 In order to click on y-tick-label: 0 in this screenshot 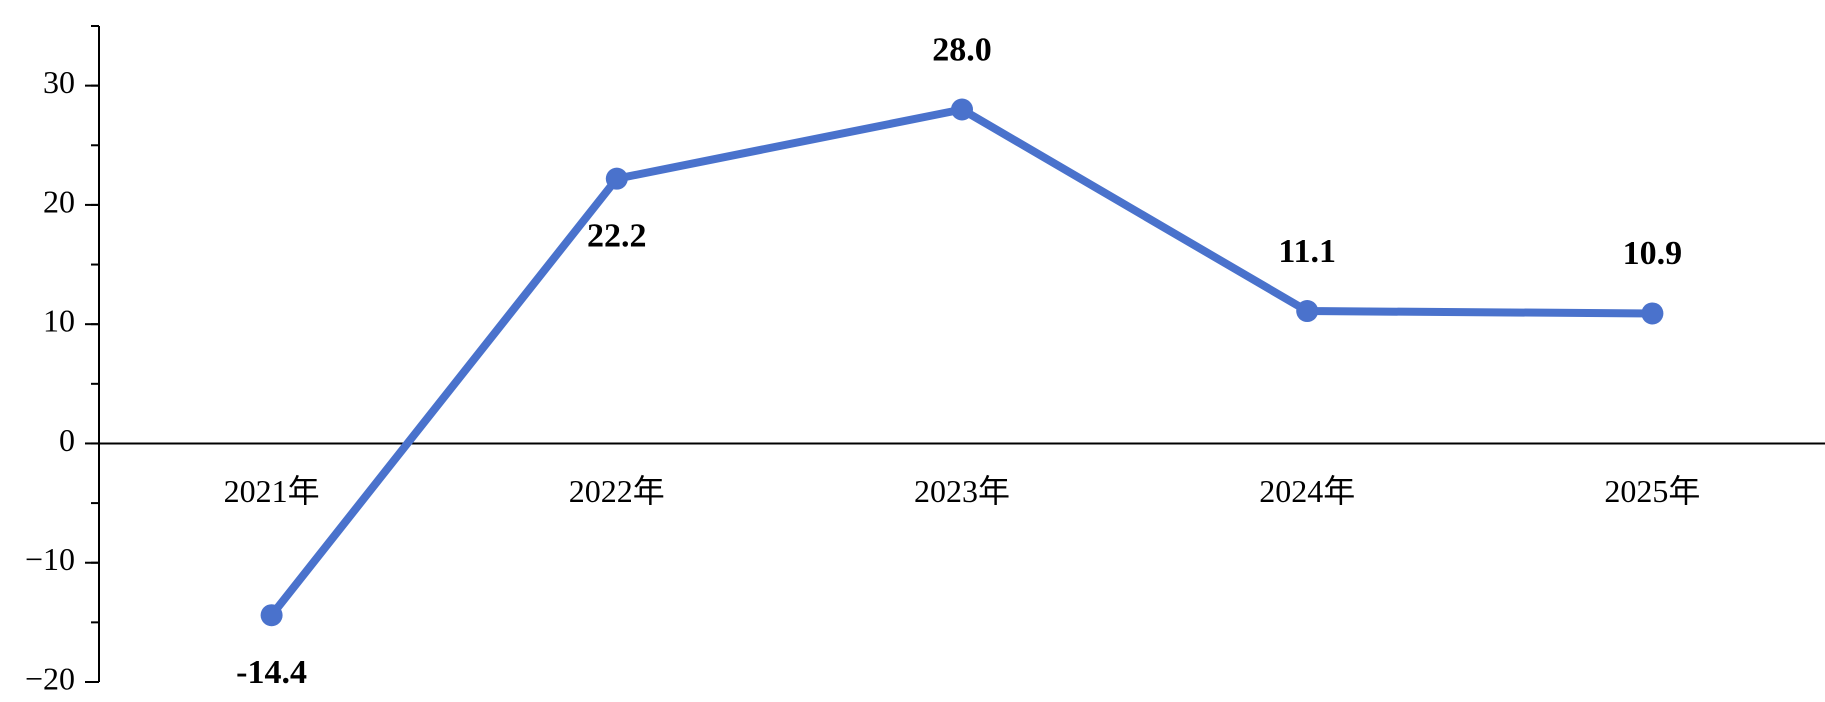, I will do `click(67, 440)`.